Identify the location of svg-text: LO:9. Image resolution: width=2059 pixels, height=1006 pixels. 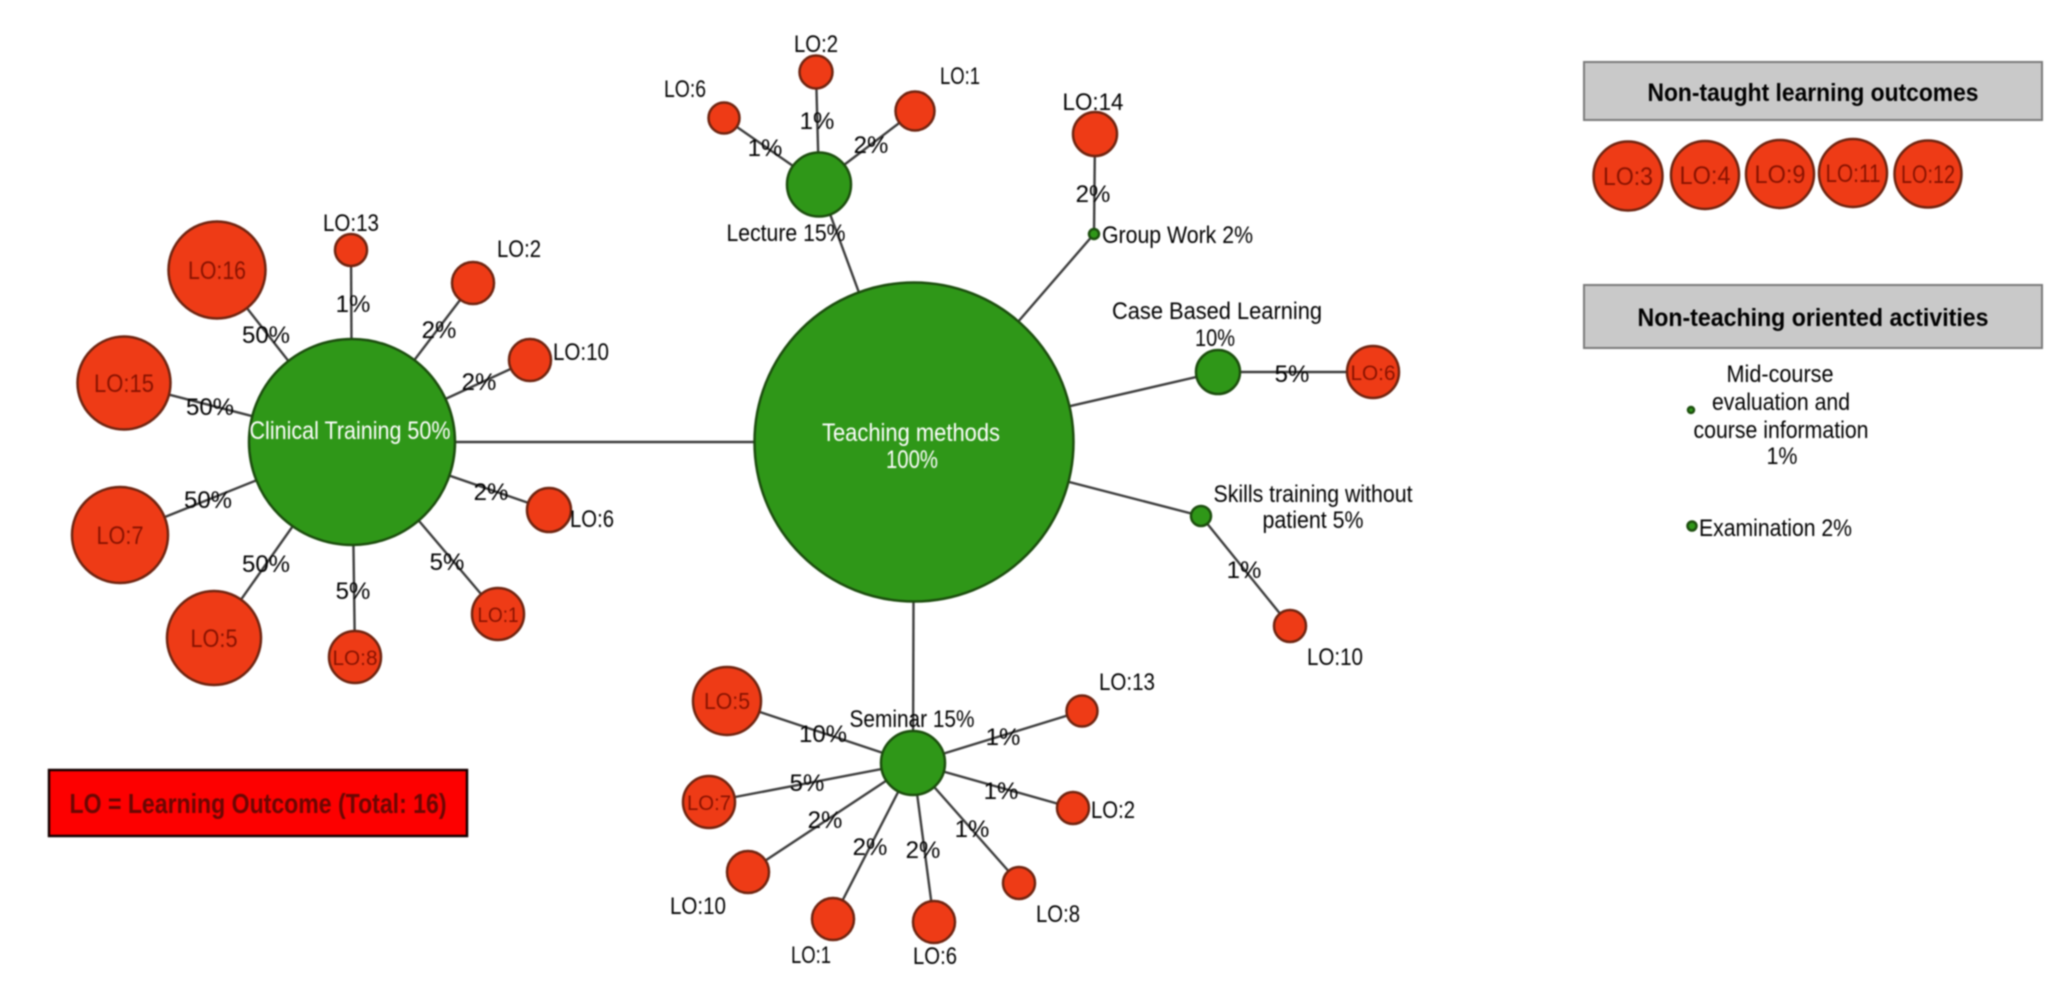
(1780, 175).